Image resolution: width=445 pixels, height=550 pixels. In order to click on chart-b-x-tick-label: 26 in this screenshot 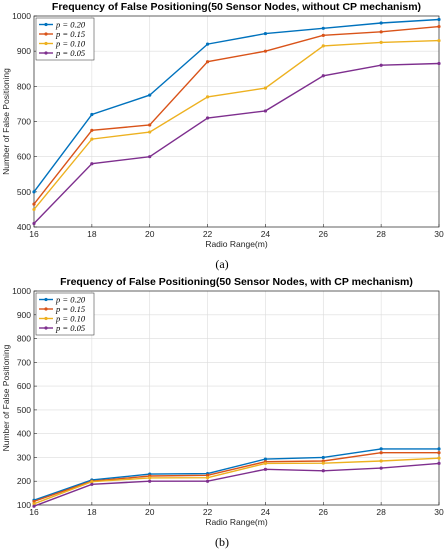, I will do `click(324, 512)`.